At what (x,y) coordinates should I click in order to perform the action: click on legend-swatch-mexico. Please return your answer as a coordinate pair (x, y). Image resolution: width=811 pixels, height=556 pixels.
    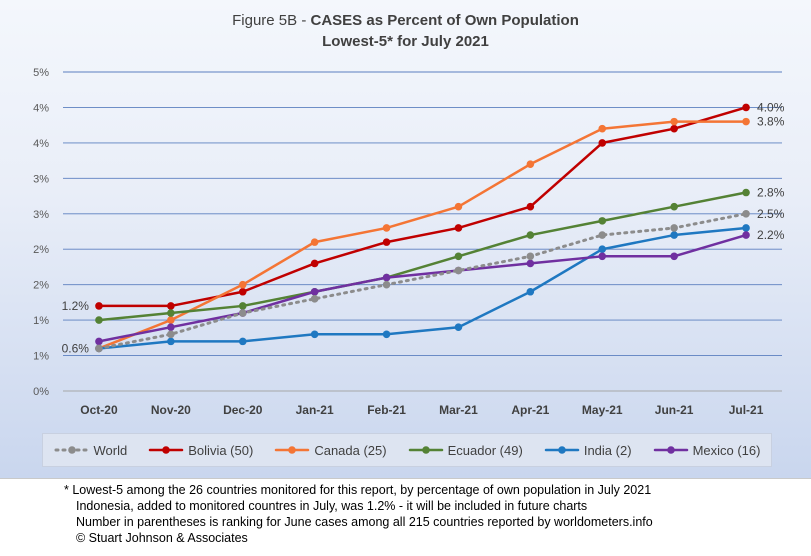
    Looking at the image, I should click on (670, 450).